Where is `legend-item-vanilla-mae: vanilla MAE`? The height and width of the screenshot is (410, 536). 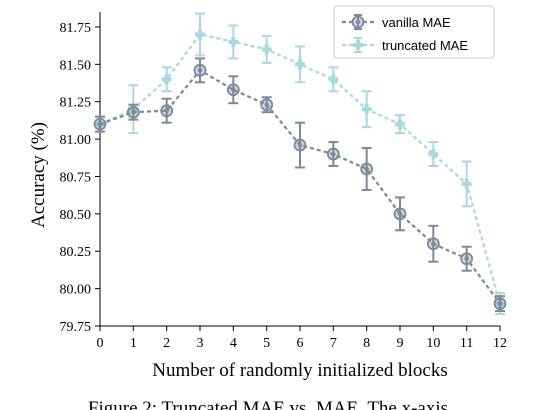 legend-item-vanilla-mae: vanilla MAE is located at coordinates (396, 22).